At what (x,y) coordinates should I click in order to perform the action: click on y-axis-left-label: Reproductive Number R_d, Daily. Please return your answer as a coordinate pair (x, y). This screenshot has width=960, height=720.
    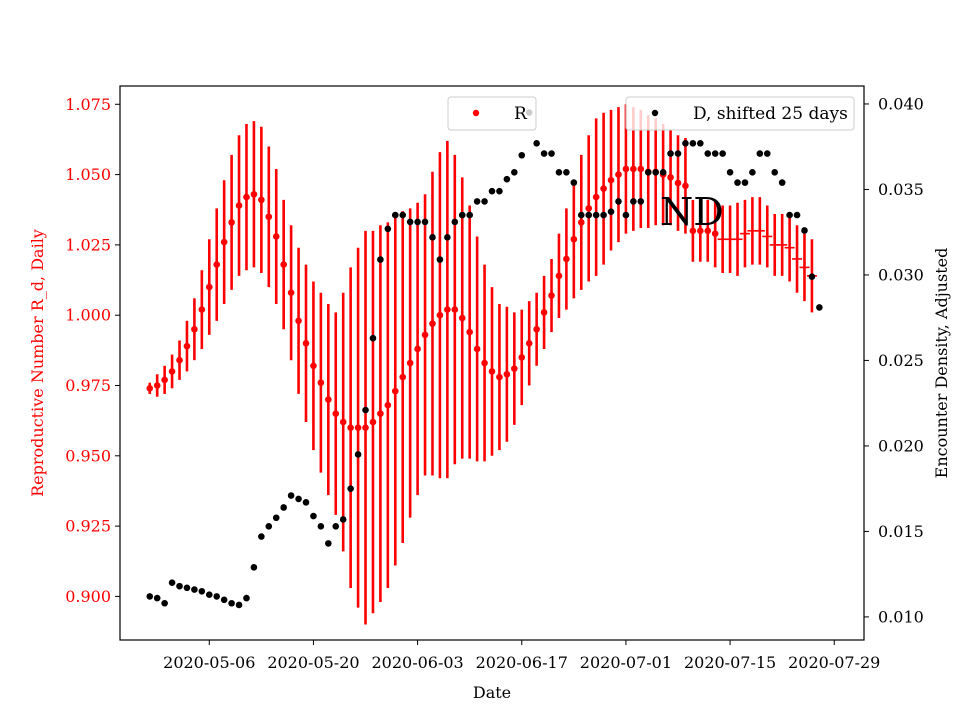
    Looking at the image, I should click on (37, 363).